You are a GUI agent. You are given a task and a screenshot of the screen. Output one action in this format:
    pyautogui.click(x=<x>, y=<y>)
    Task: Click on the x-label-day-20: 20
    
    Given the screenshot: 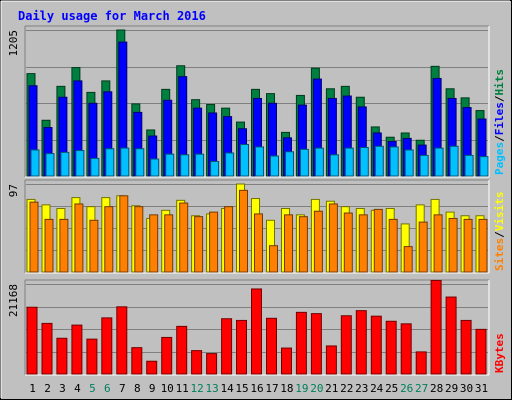 What is the action you would take?
    pyautogui.click(x=316, y=388)
    